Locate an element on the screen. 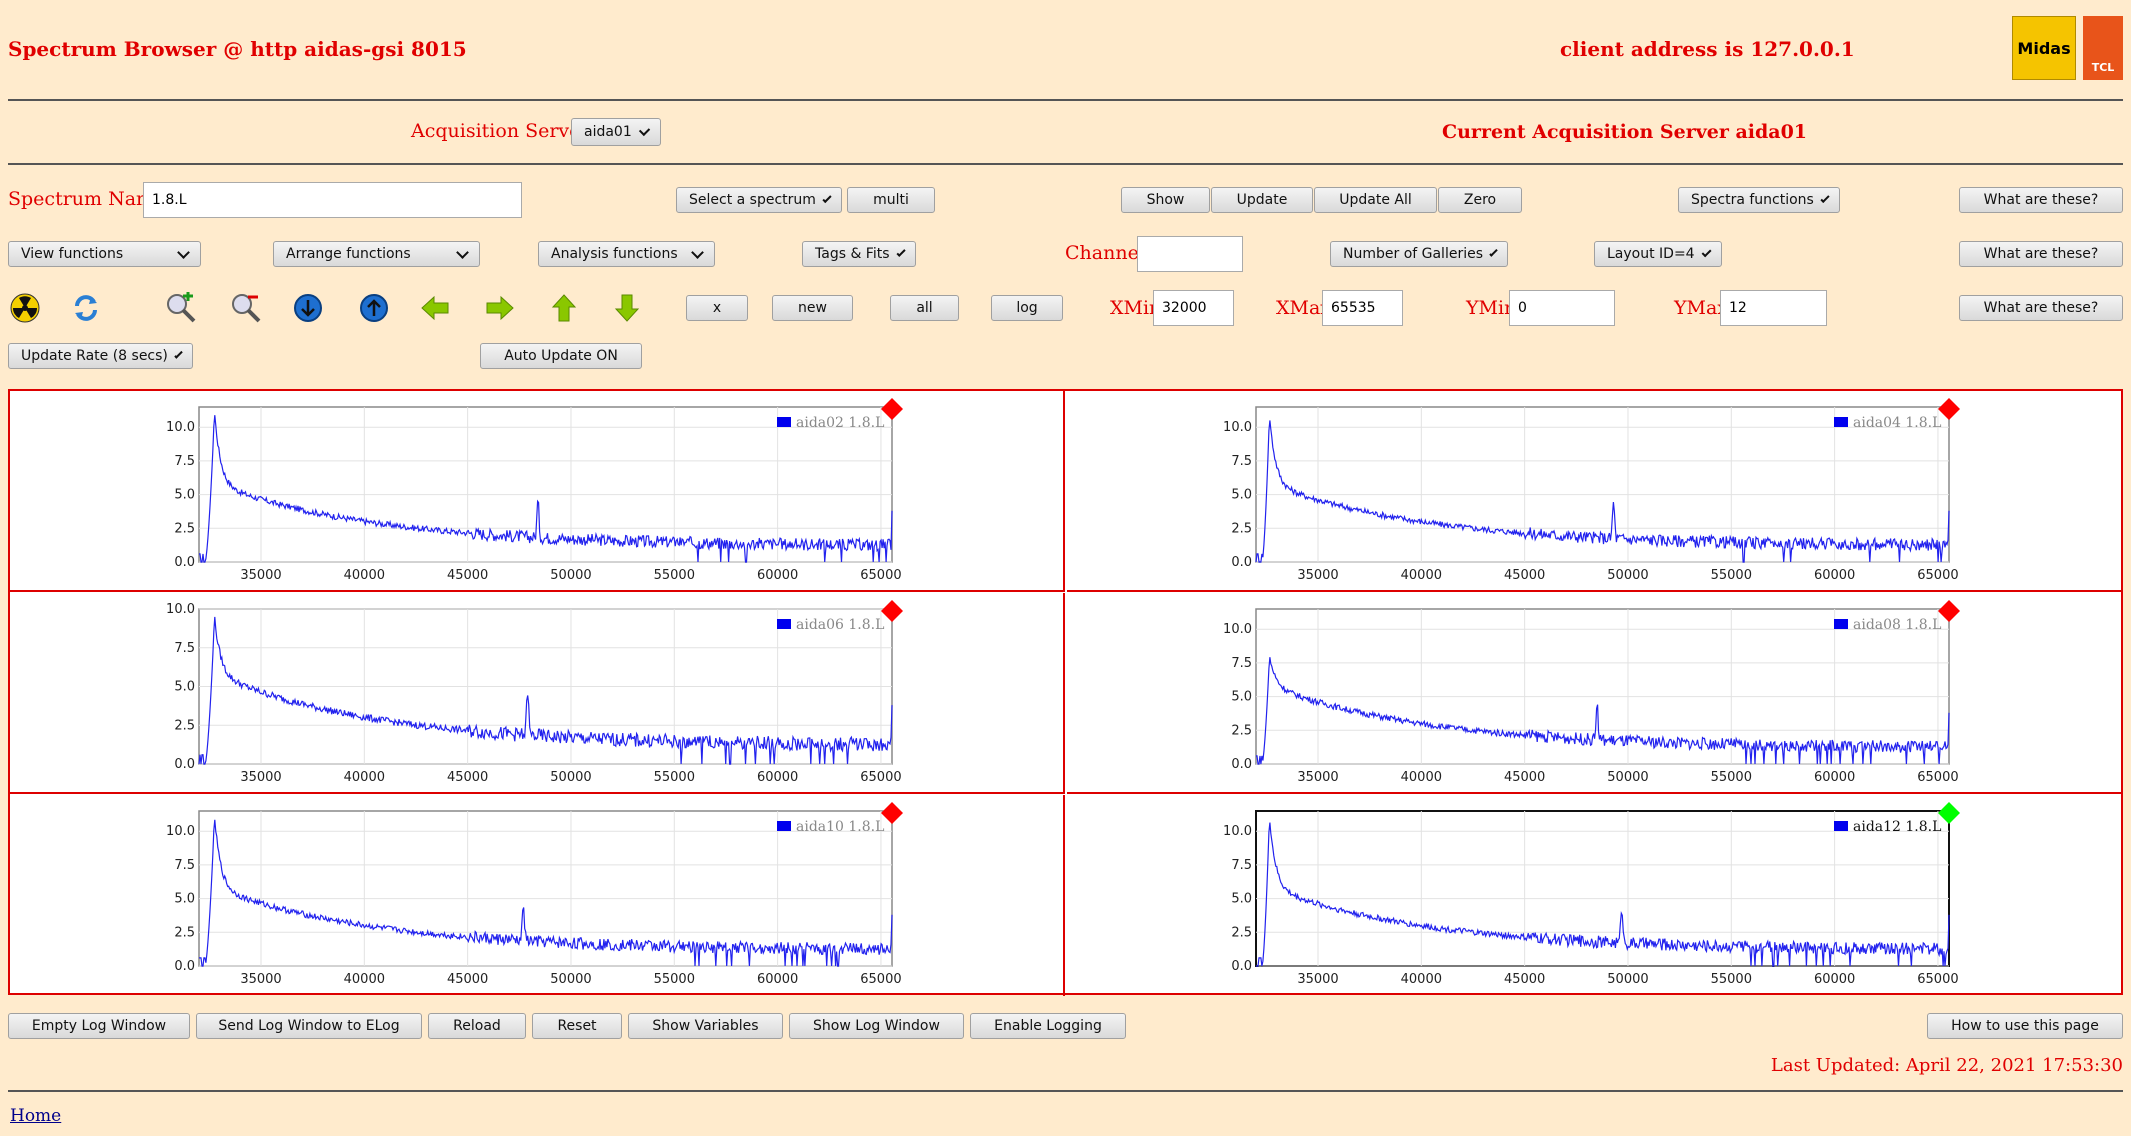 The height and width of the screenshot is (1136, 2131). y-tick-label: 5.0 is located at coordinates (184, 495).